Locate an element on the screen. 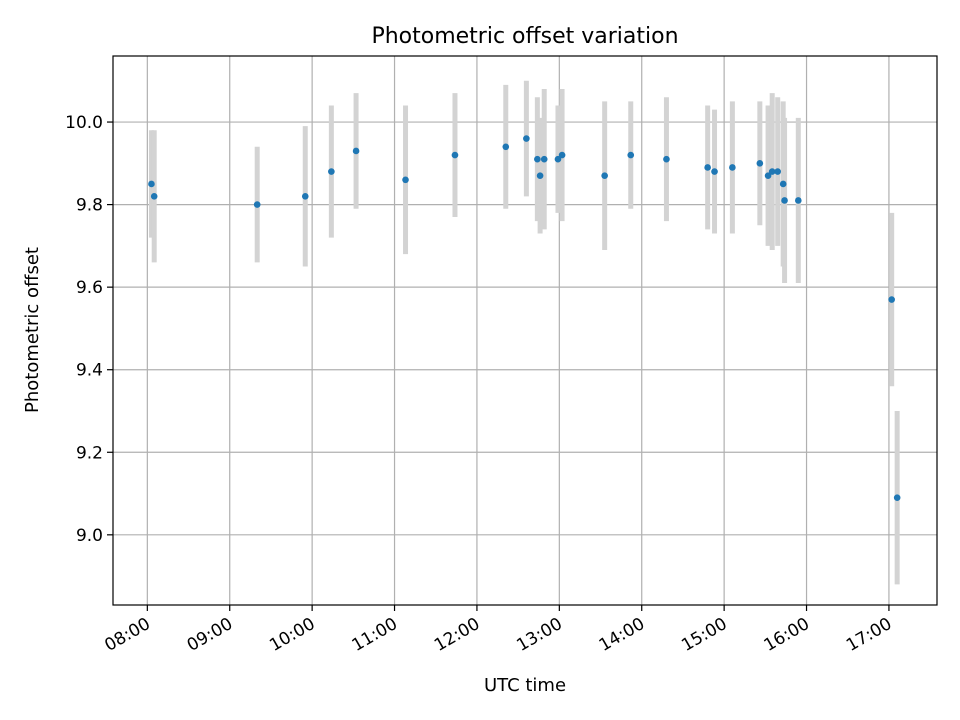 The image size is (960, 720). chart-title: Photometric offset variation is located at coordinates (524, 36).